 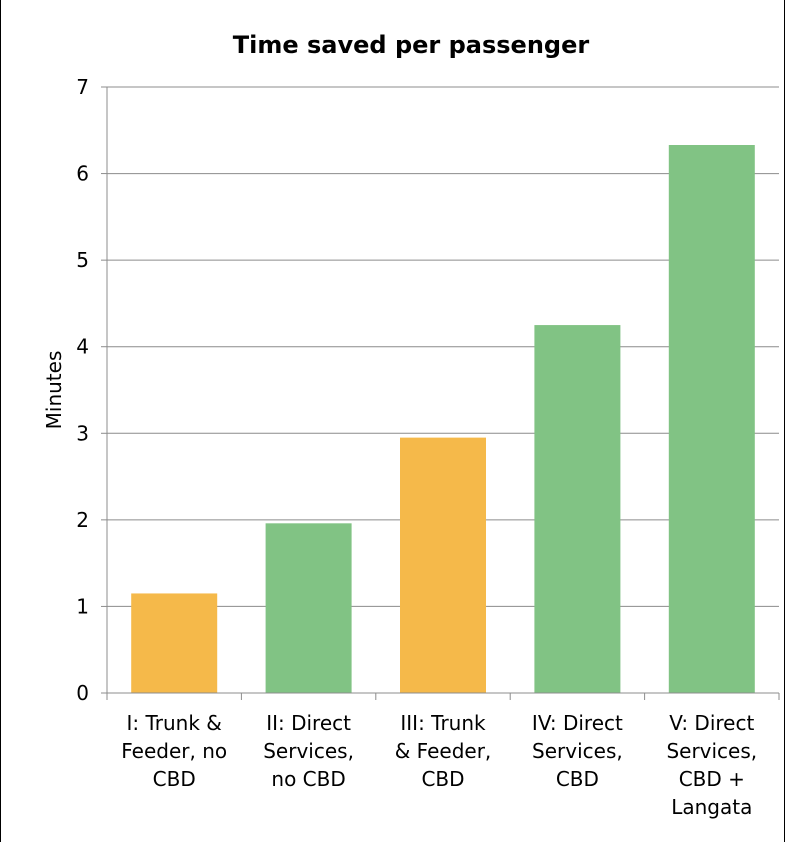 What do you see at coordinates (82, 433) in the screenshot?
I see `y-tick-label: 3` at bounding box center [82, 433].